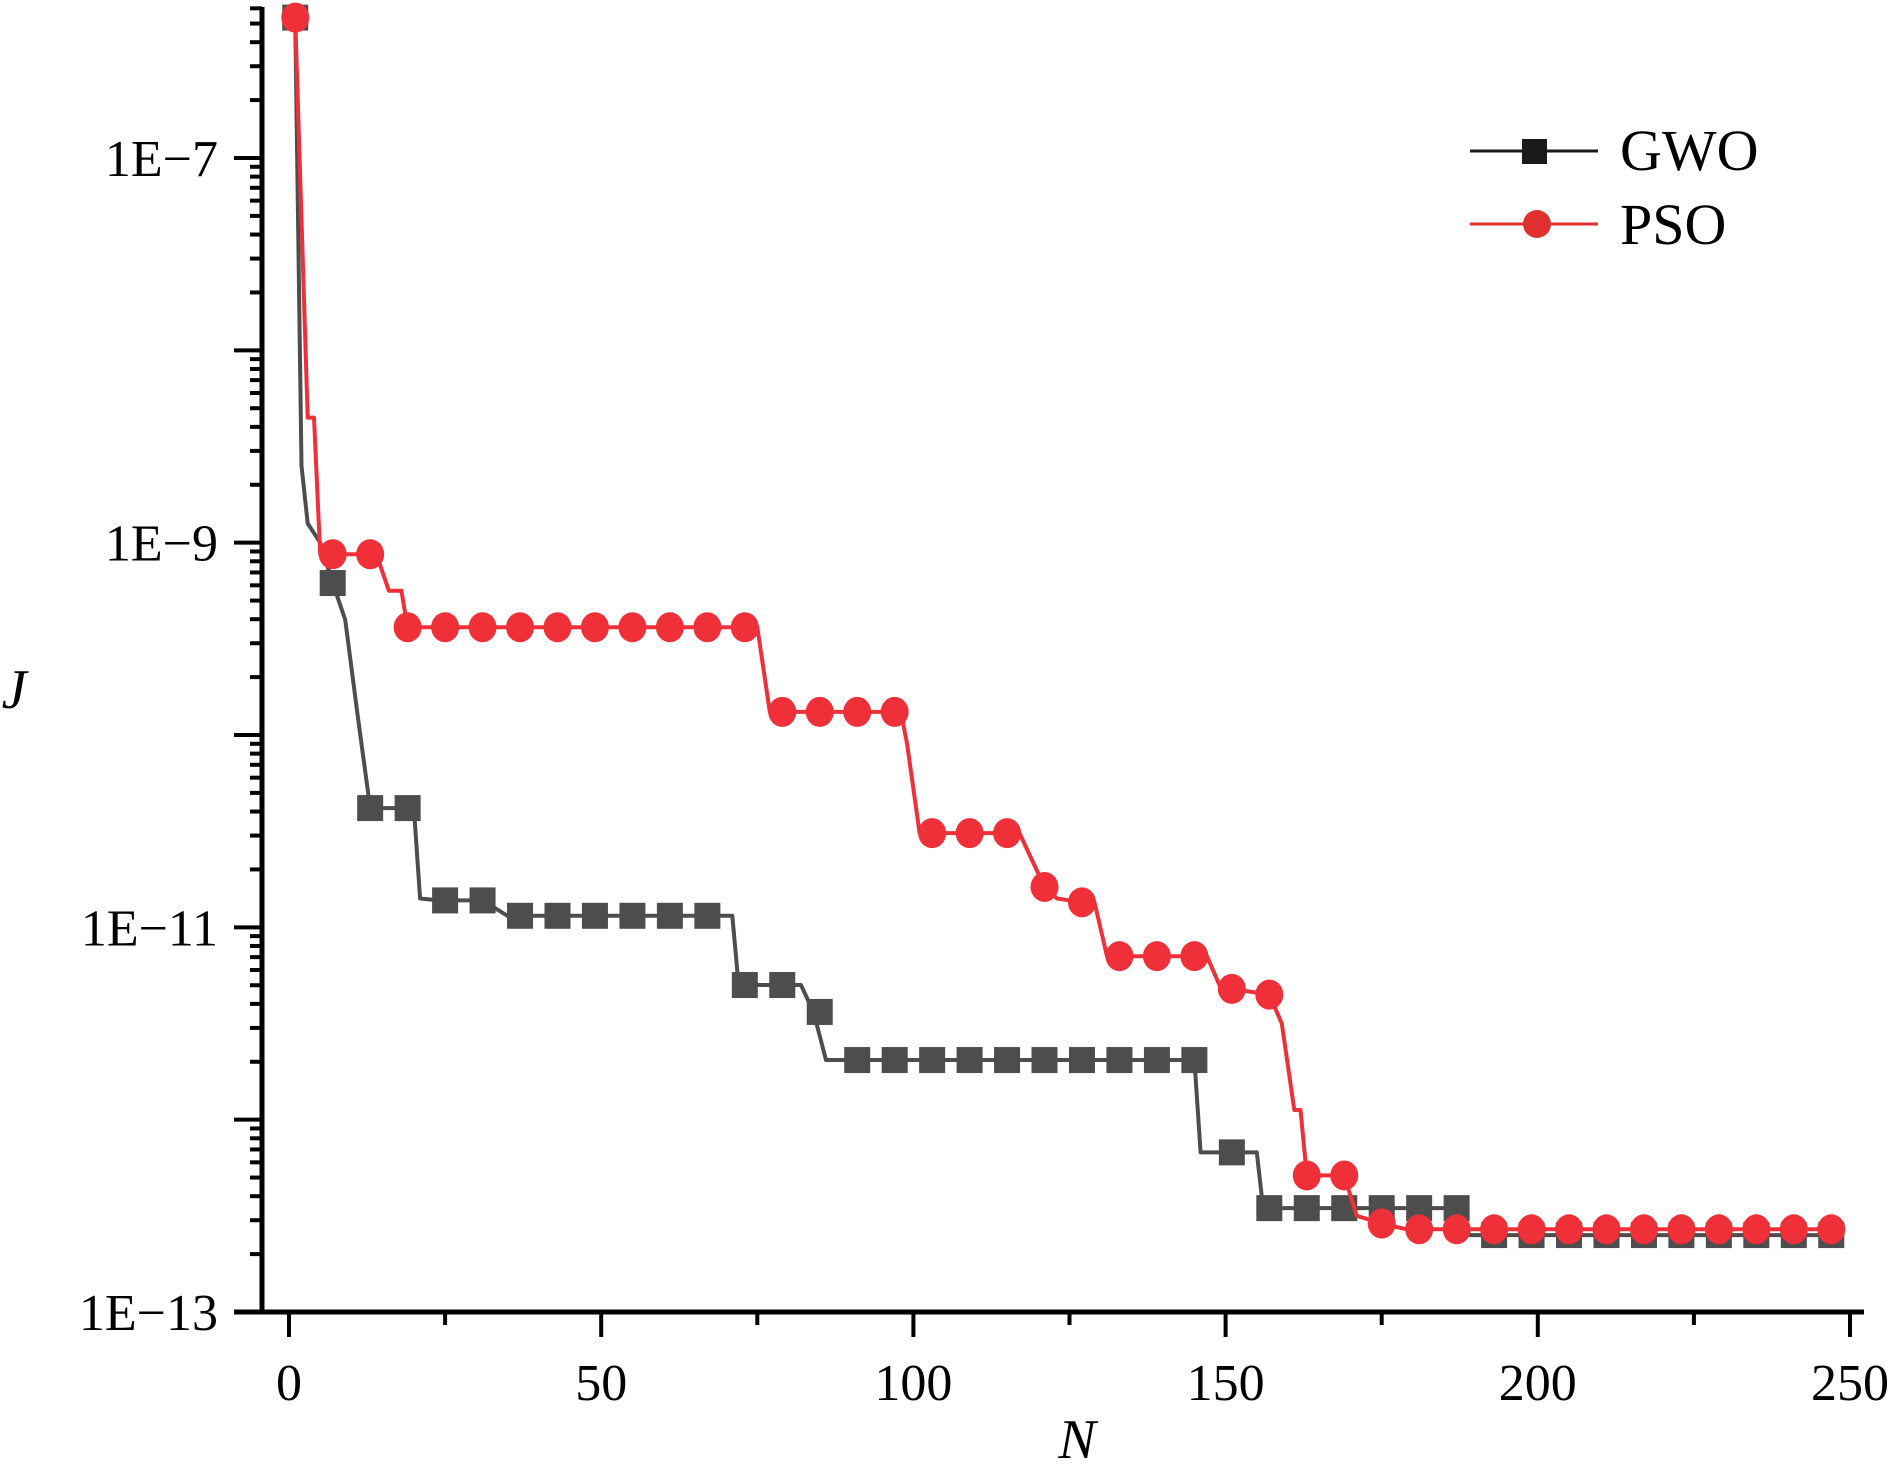  I want to click on x-tick-label: 50, so click(601, 1383).